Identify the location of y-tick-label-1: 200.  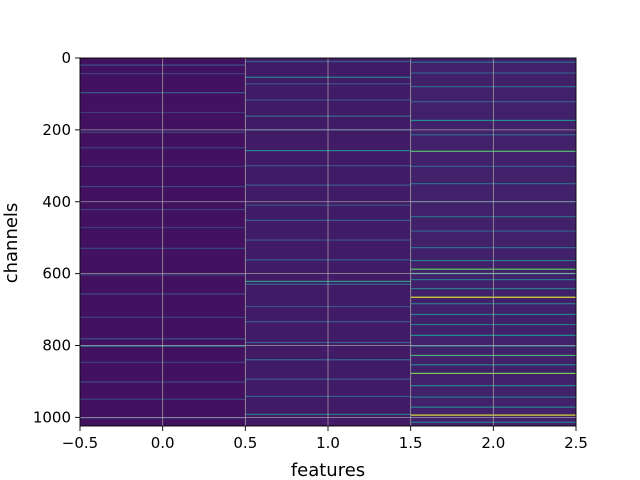
(56, 130).